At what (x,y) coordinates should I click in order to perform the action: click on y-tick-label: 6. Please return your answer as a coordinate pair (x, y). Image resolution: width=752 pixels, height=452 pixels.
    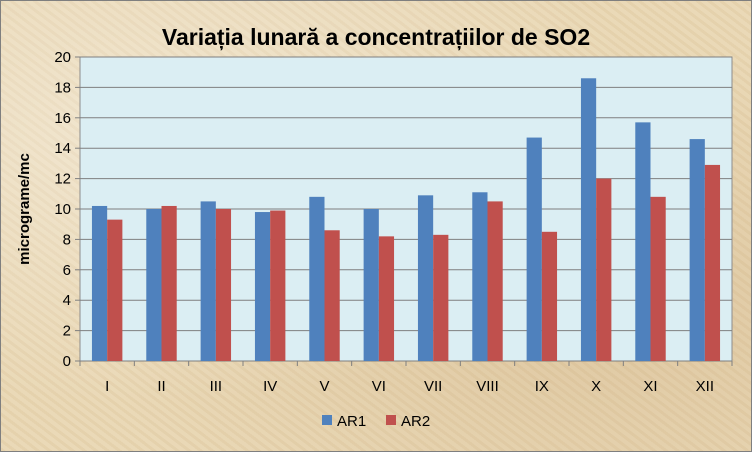
    Looking at the image, I should click on (67, 270).